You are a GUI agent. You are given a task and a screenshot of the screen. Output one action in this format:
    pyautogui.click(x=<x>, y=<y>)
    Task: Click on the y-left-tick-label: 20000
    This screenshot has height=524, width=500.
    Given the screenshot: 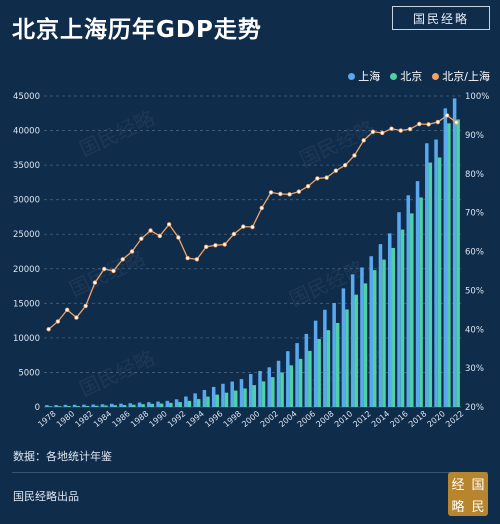 What is the action you would take?
    pyautogui.click(x=26, y=270)
    